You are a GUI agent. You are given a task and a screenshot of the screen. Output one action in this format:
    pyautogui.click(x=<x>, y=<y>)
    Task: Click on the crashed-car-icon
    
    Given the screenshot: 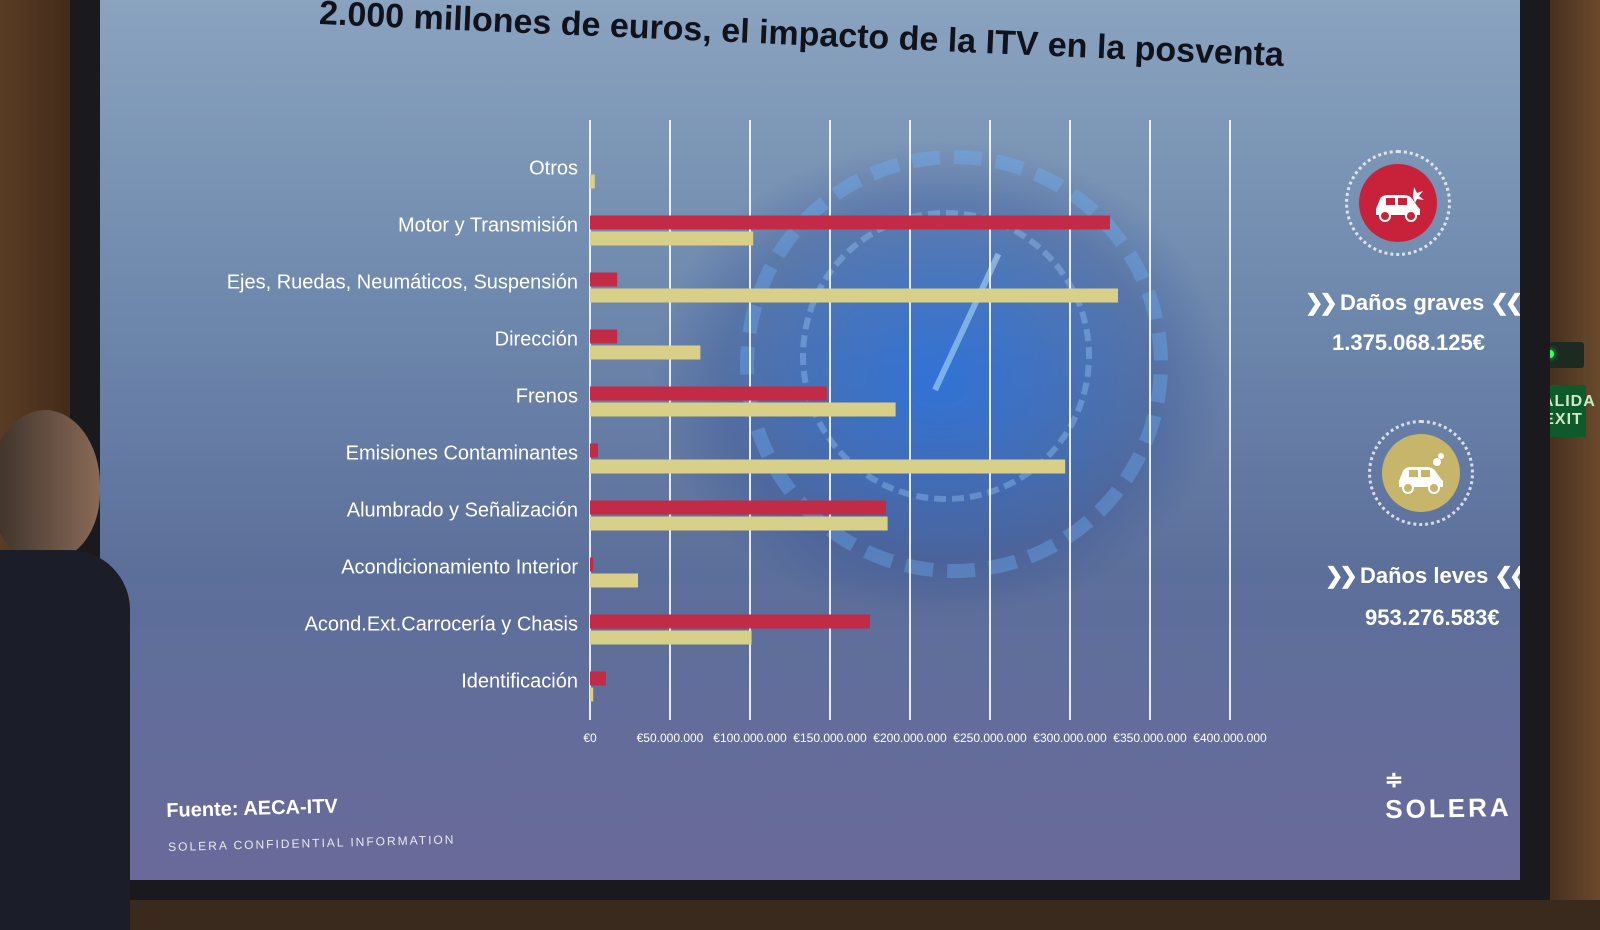 What is the action you would take?
    pyautogui.click(x=1400, y=204)
    